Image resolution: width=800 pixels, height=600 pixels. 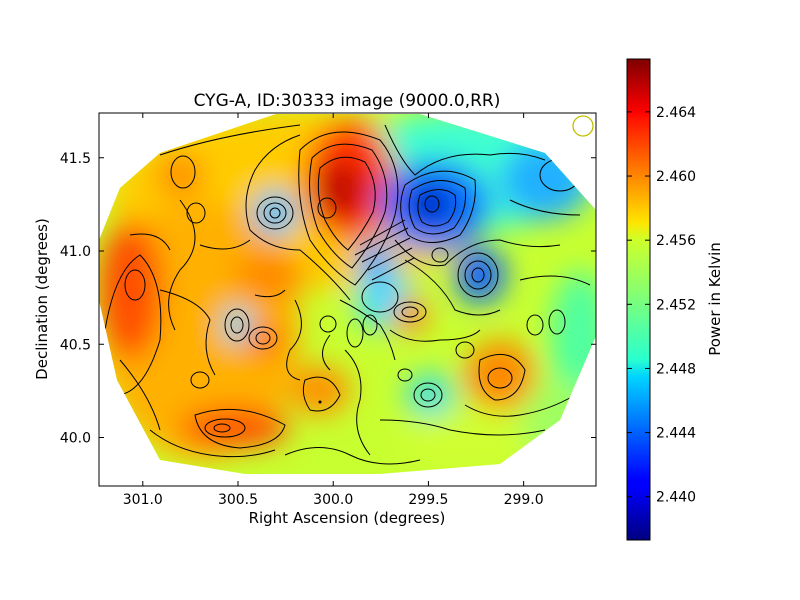 What do you see at coordinates (676, 305) in the screenshot?
I see `colorbar-tick-label: 2.452` at bounding box center [676, 305].